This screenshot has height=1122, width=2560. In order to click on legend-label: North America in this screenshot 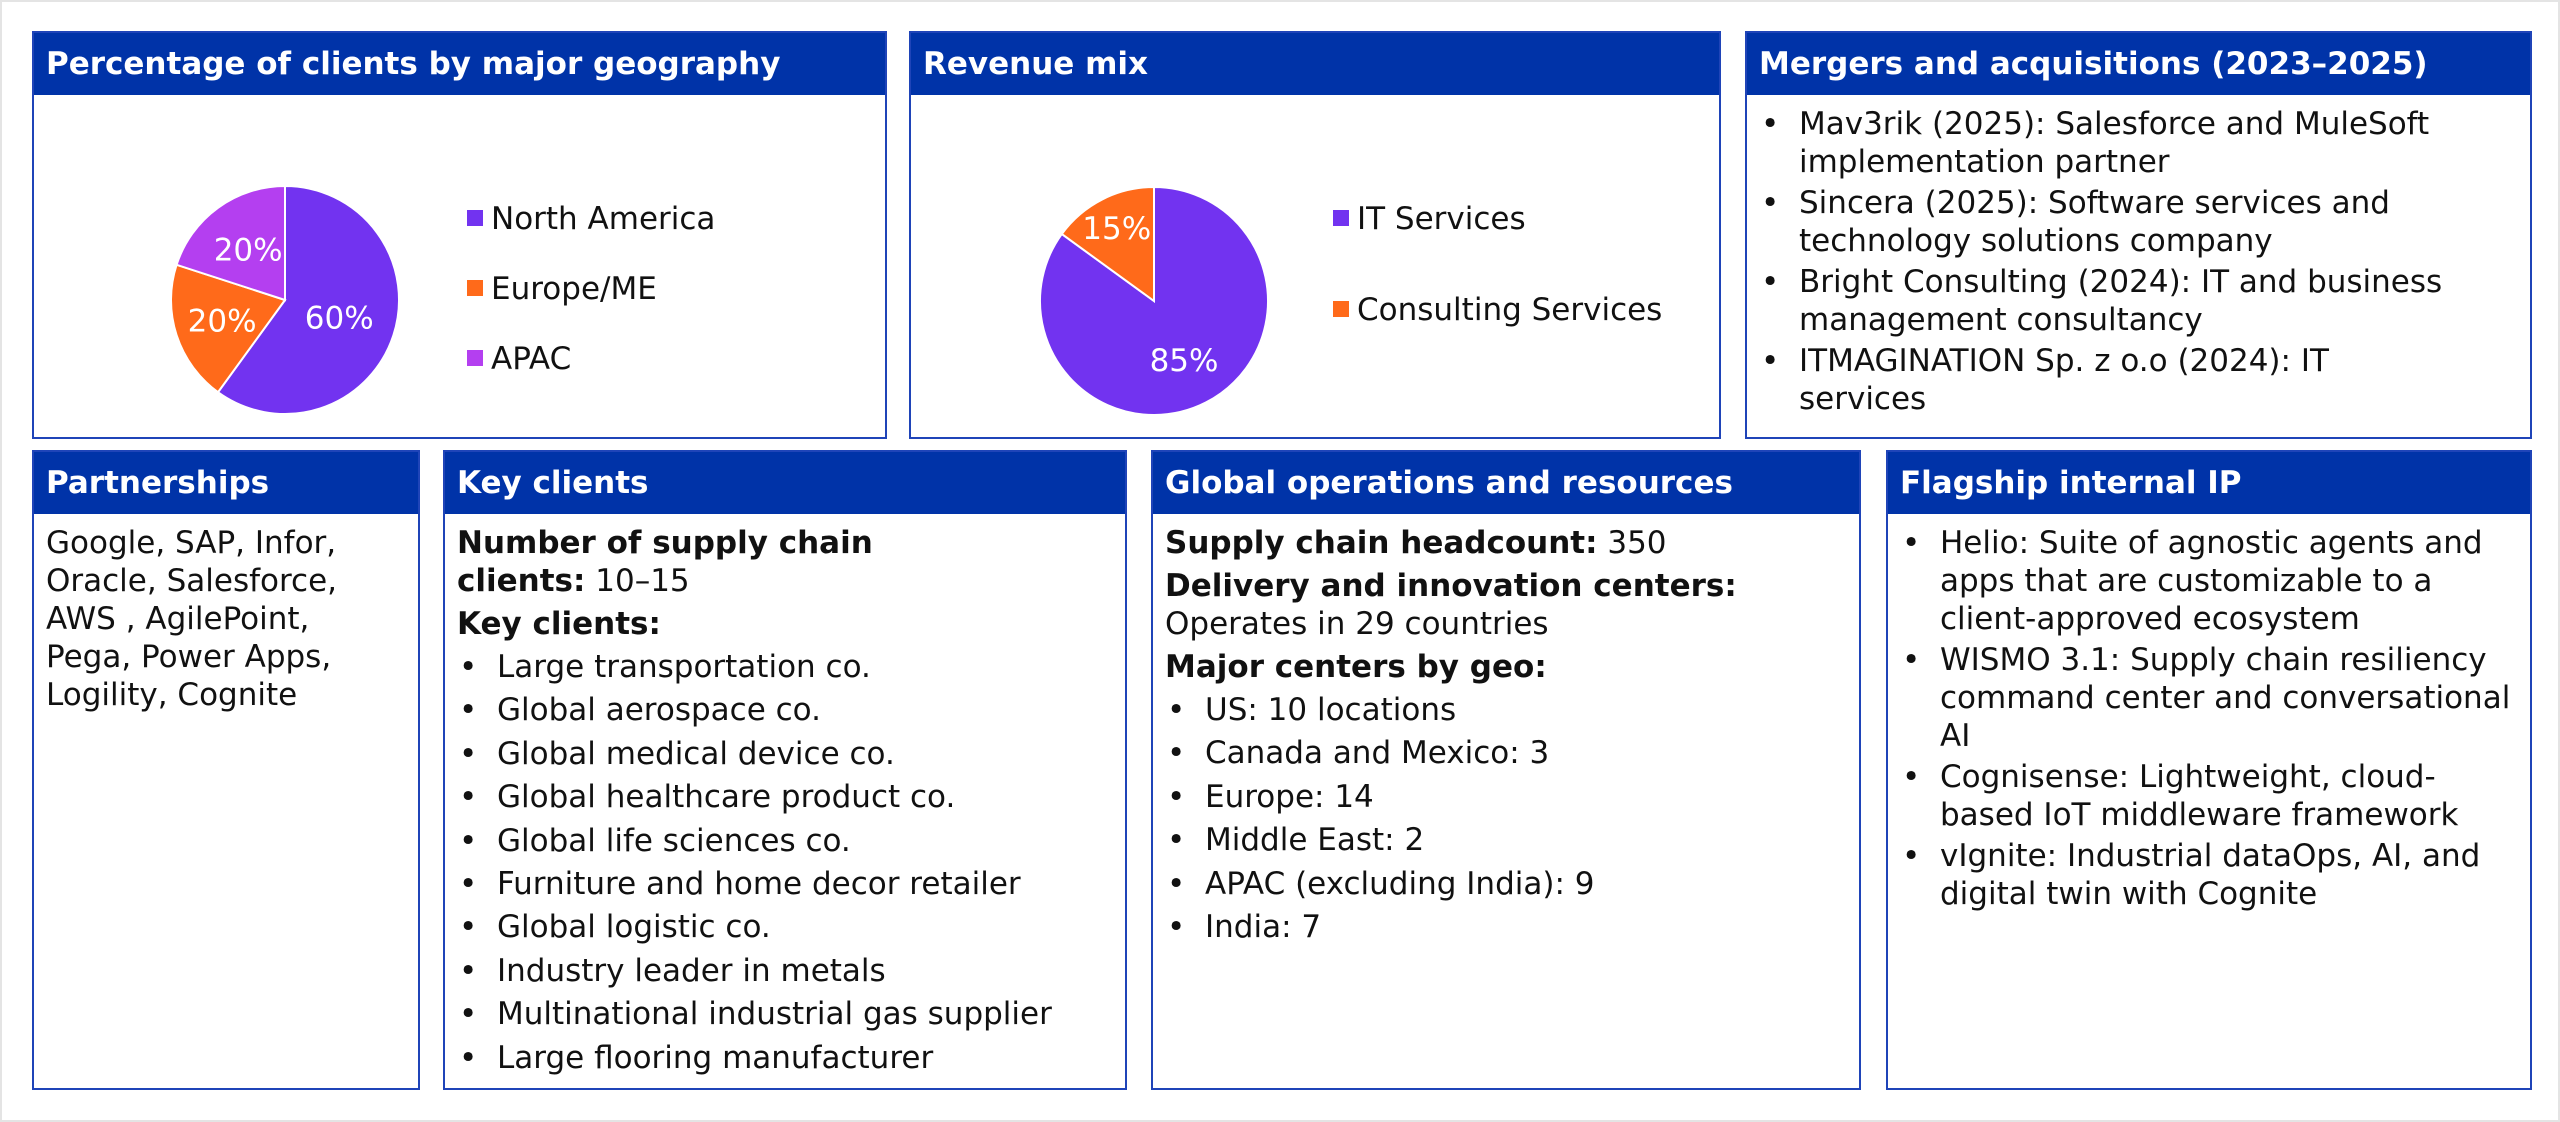, I will do `click(603, 219)`.